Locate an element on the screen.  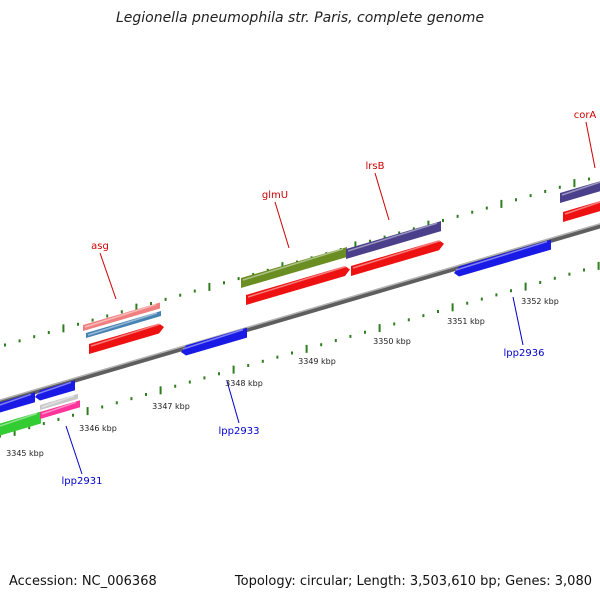
feature-corA-purple-highlight is located at coordinates (580, 188).